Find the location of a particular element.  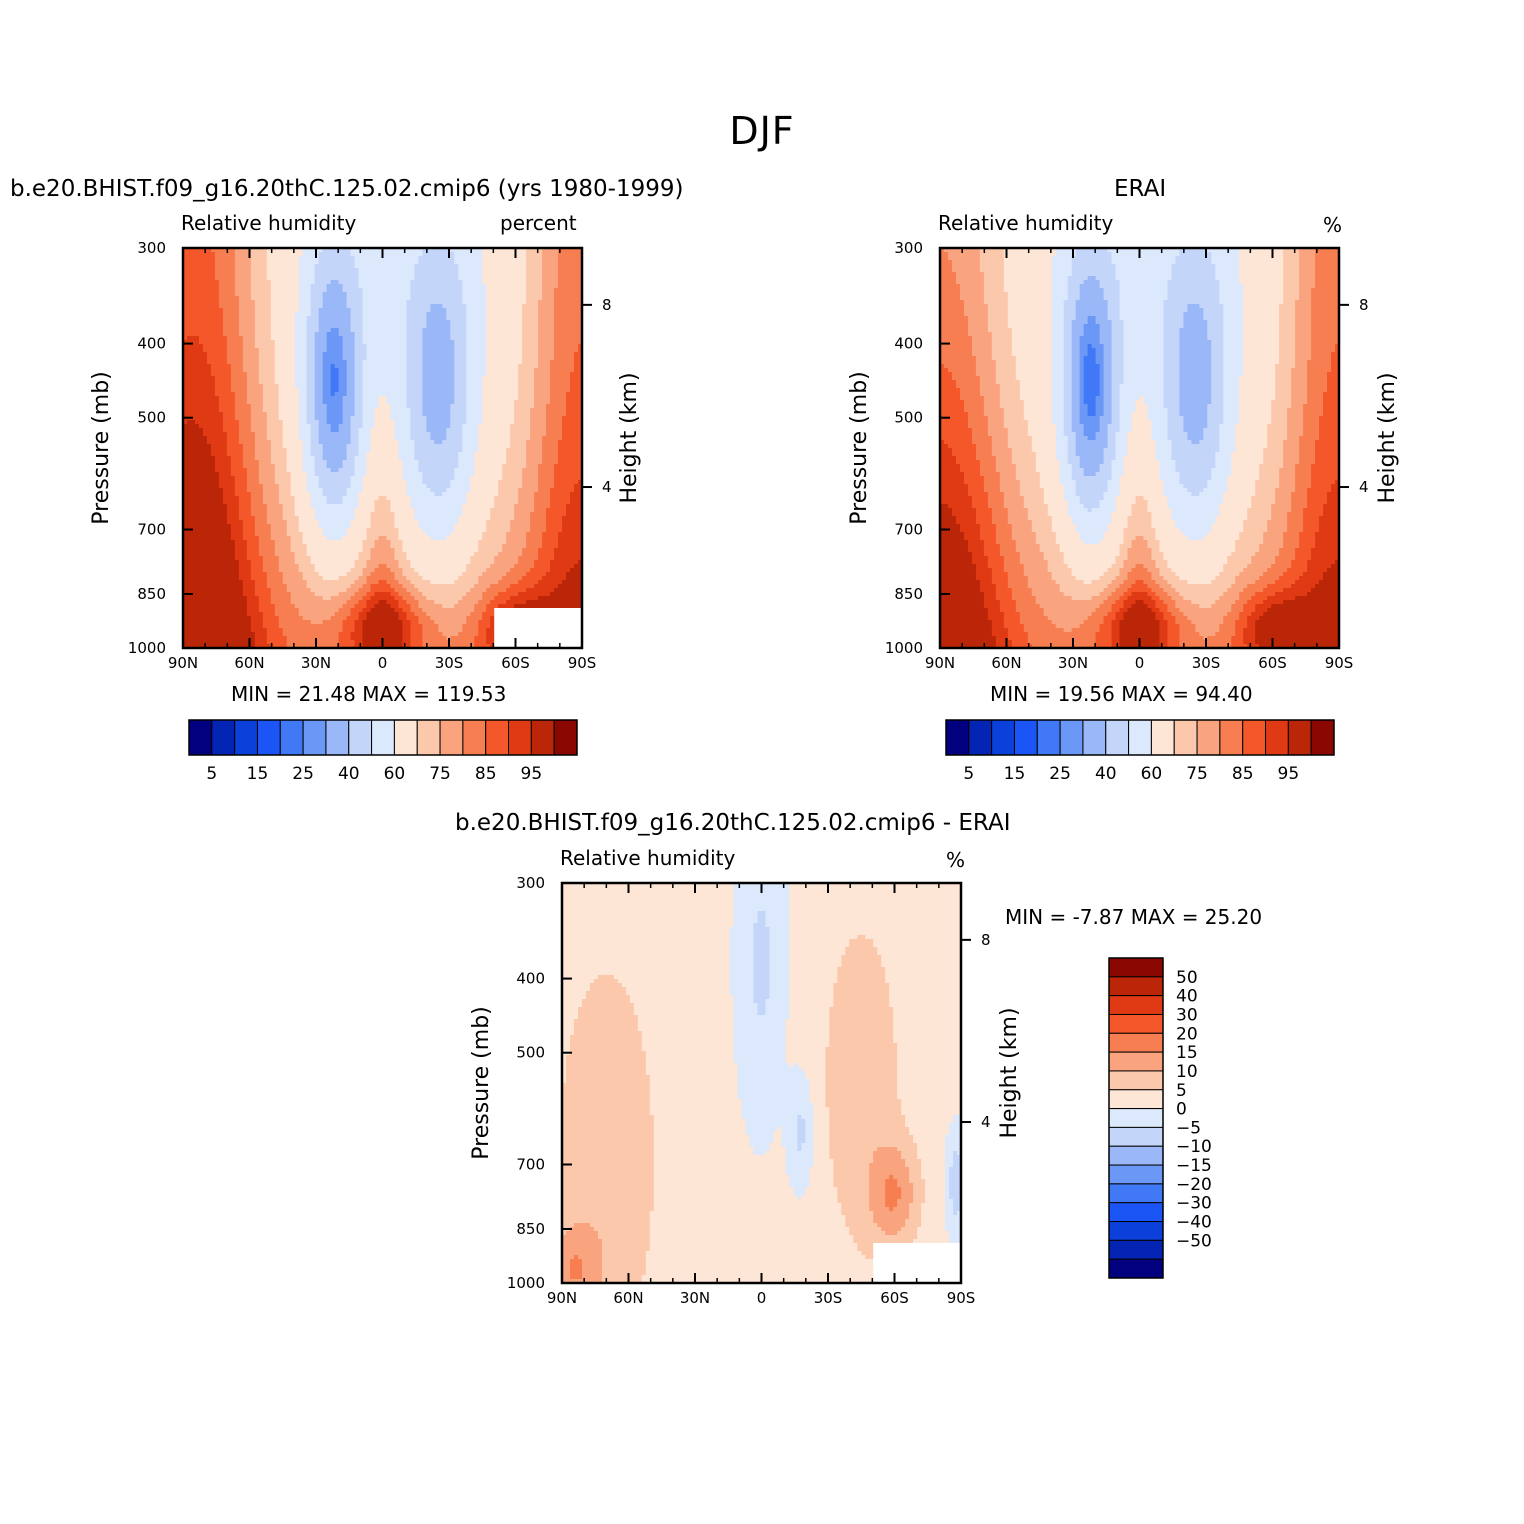

missing-data-cell is located at coordinates (917, 1277).